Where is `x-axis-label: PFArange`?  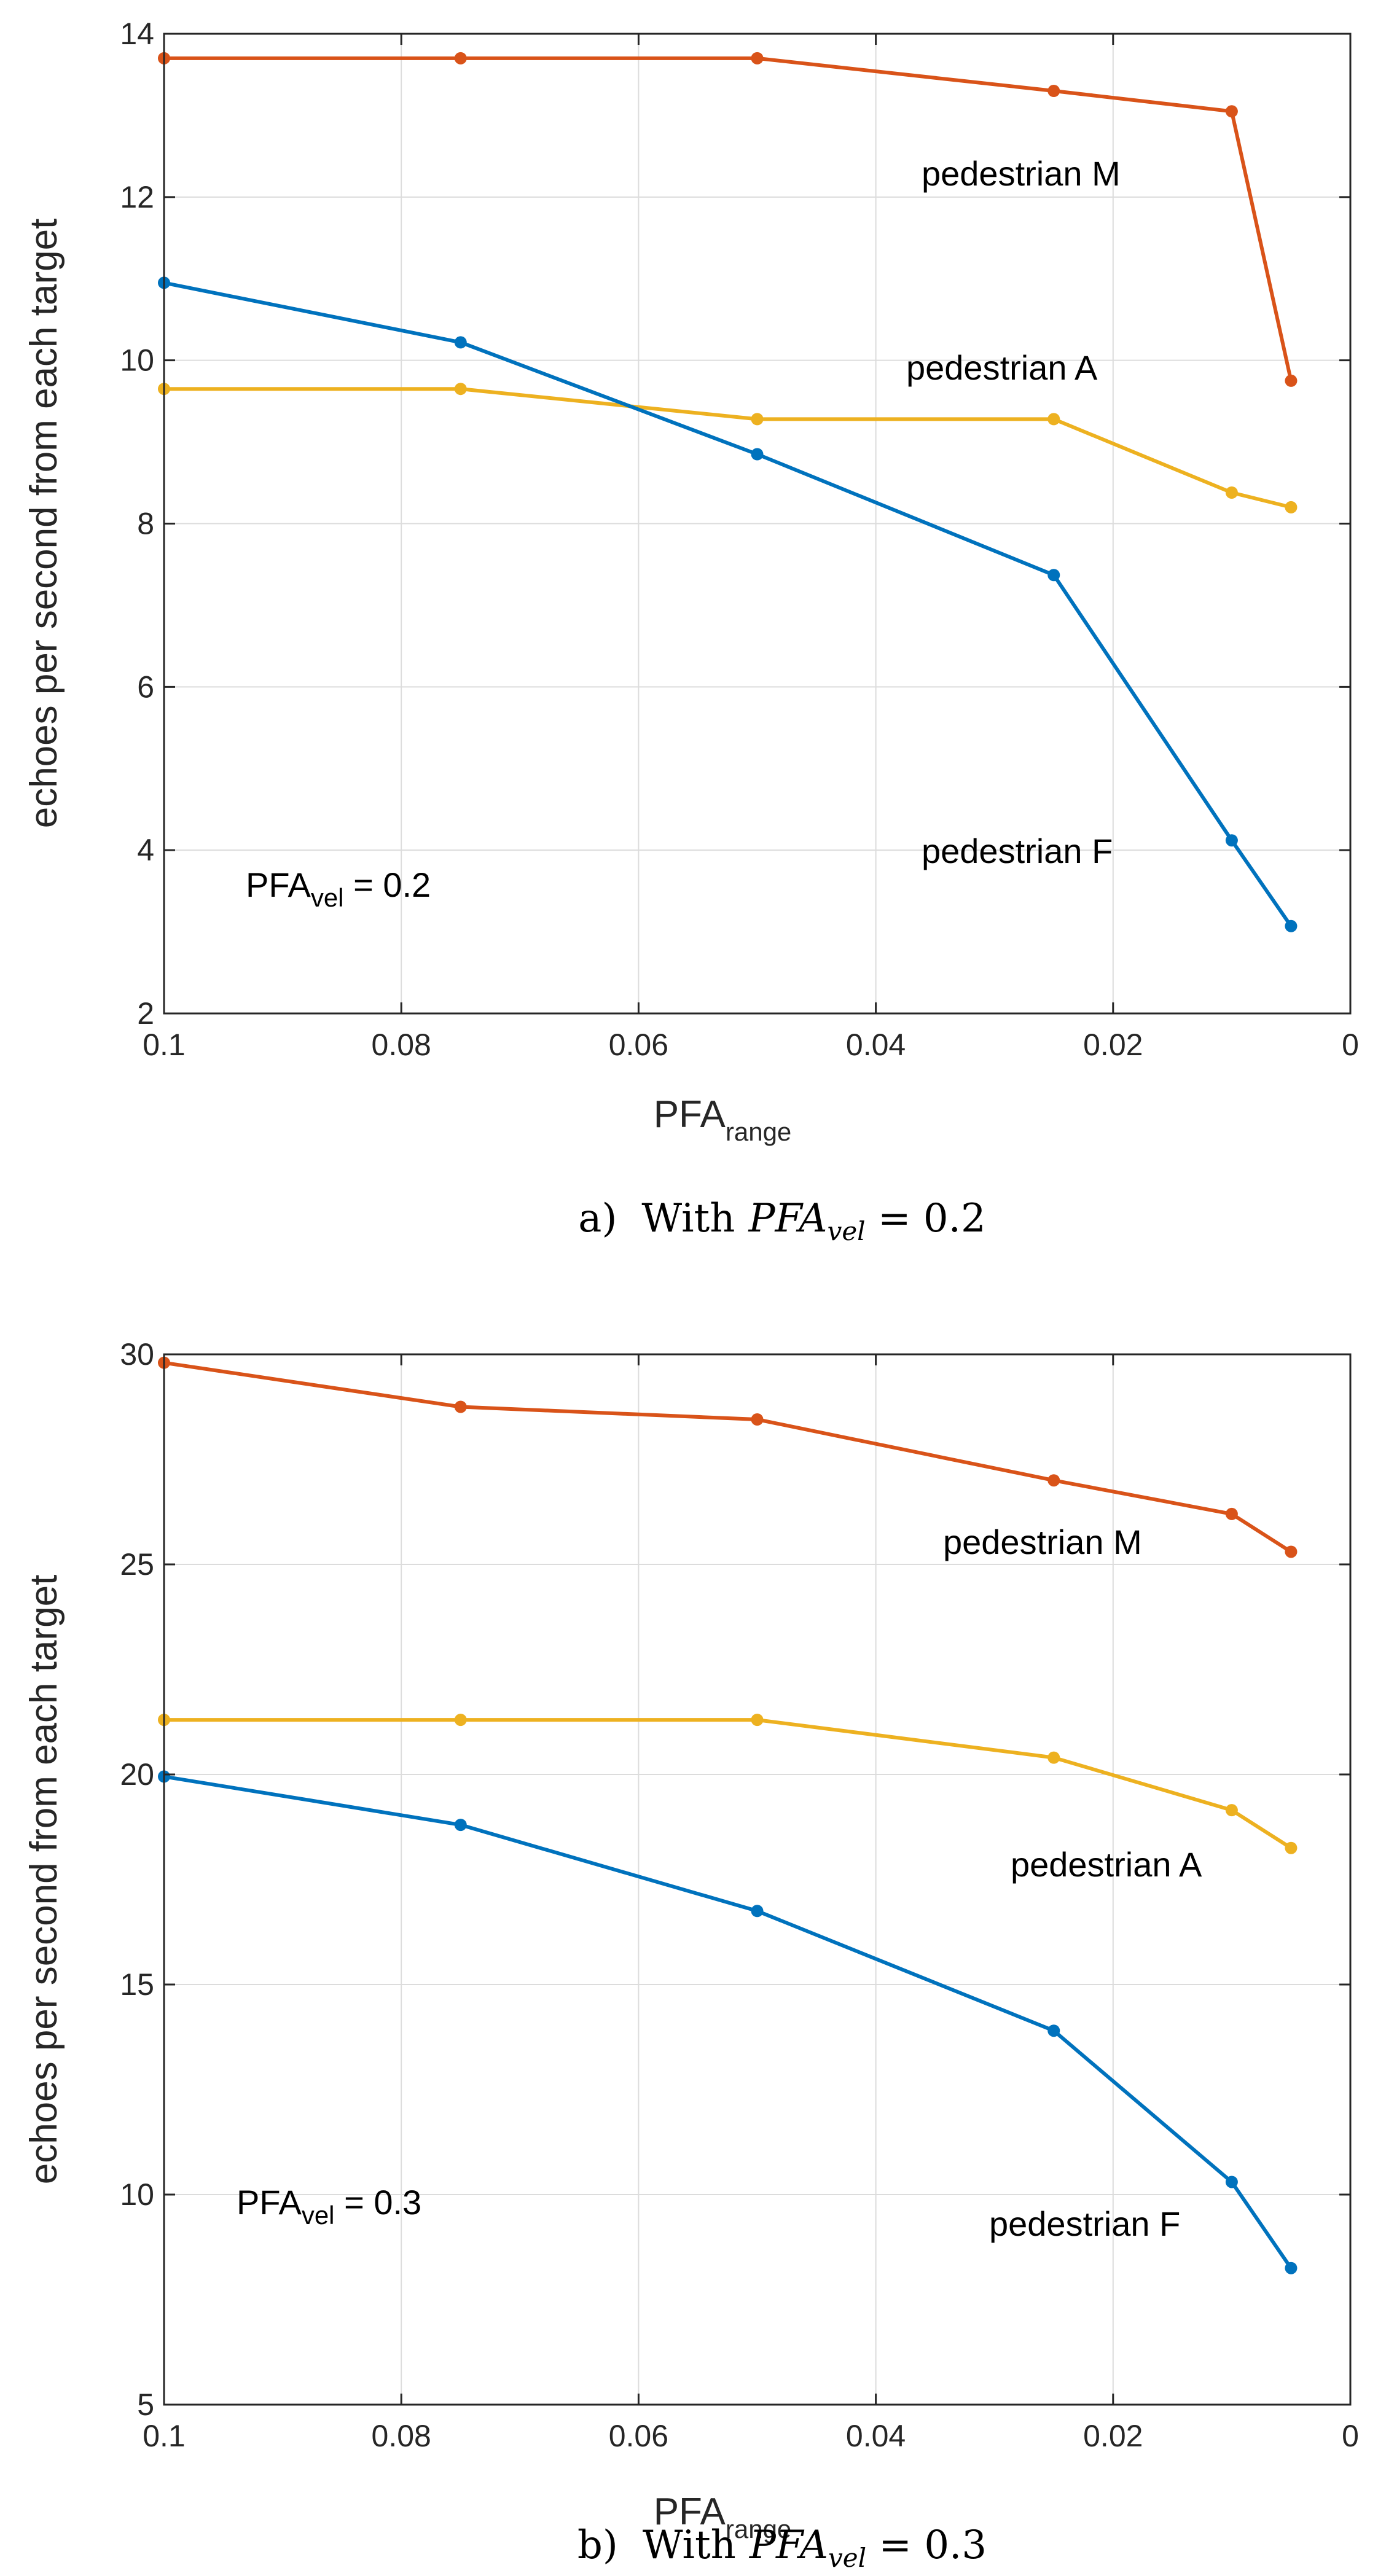 x-axis-label: PFArange is located at coordinates (723, 1119).